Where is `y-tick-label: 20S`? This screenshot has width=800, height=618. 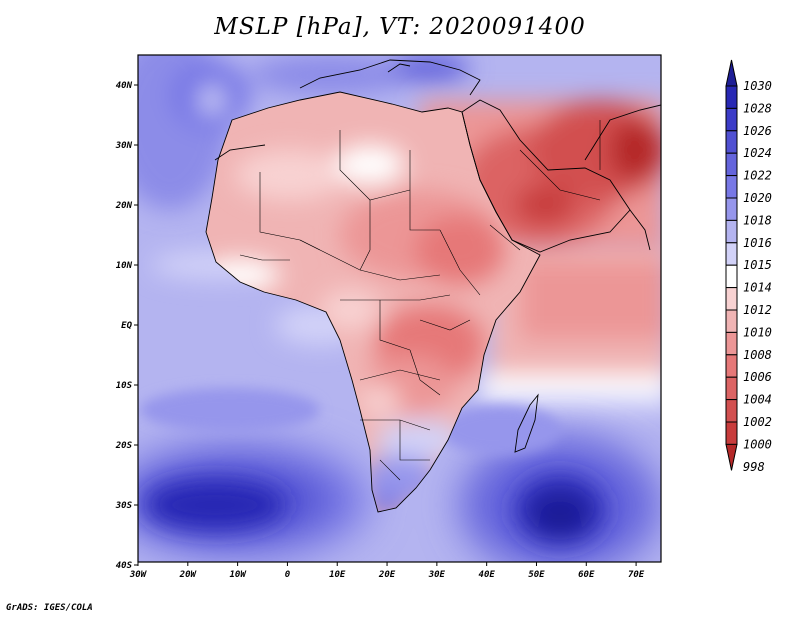
y-tick-label: 20S is located at coordinates (124, 446).